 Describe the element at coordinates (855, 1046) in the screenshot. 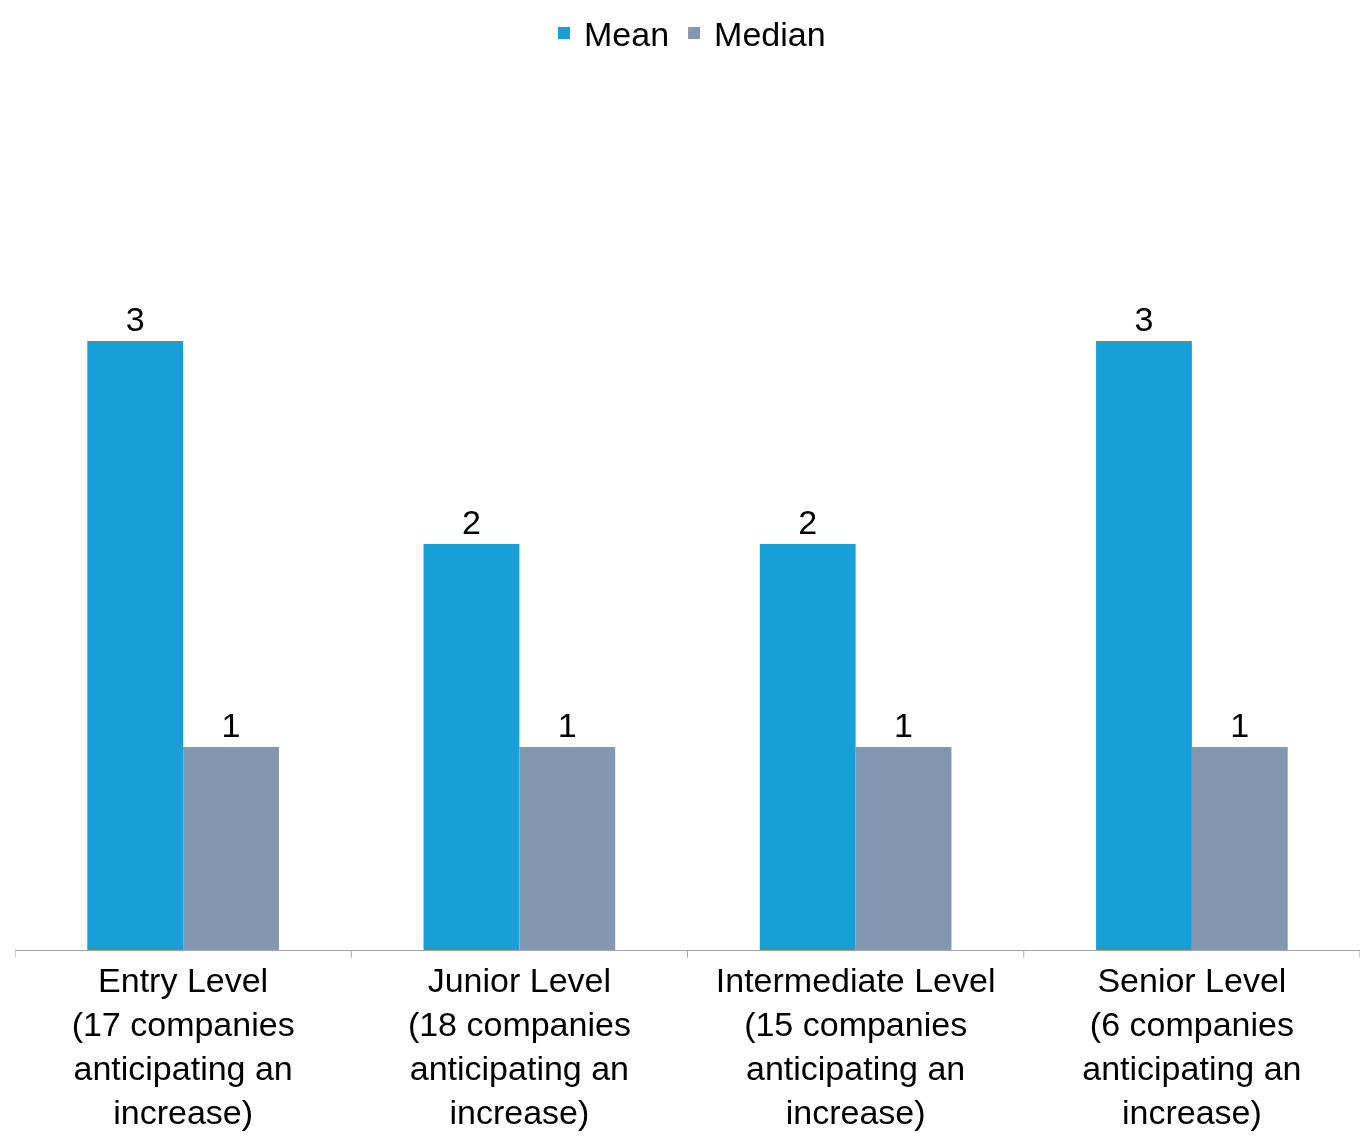

I see `x-tick-label: Intermediate Level (15 companies anticipating an increase)` at that location.